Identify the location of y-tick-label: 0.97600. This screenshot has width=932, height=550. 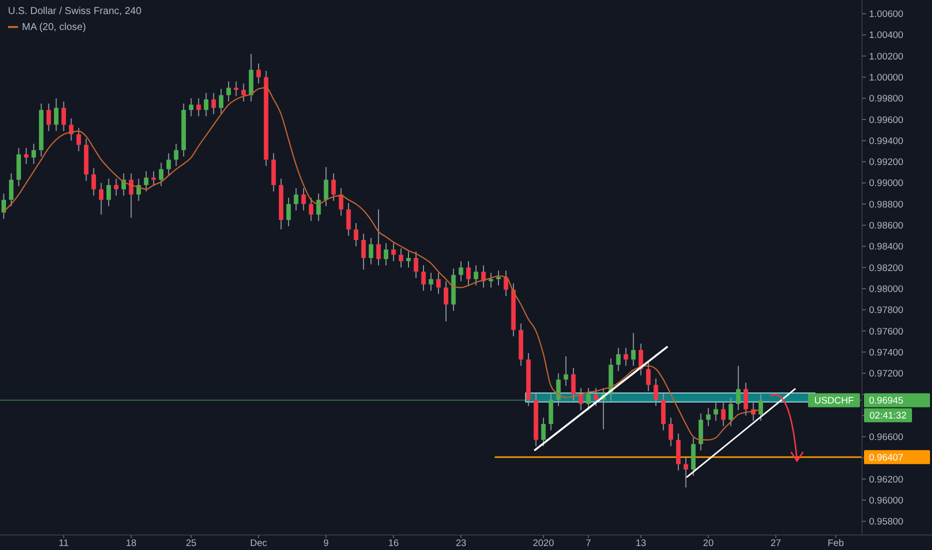
(886, 332).